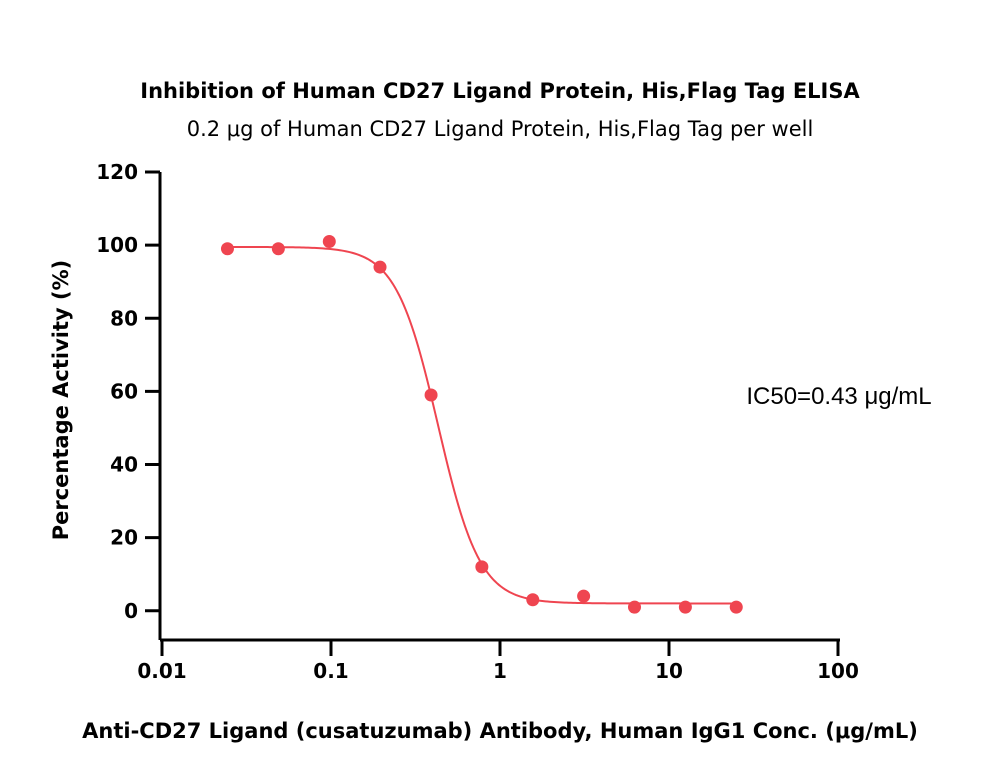 This screenshot has width=1000, height=778. What do you see at coordinates (117, 172) in the screenshot?
I see `y-tick-label: 120` at bounding box center [117, 172].